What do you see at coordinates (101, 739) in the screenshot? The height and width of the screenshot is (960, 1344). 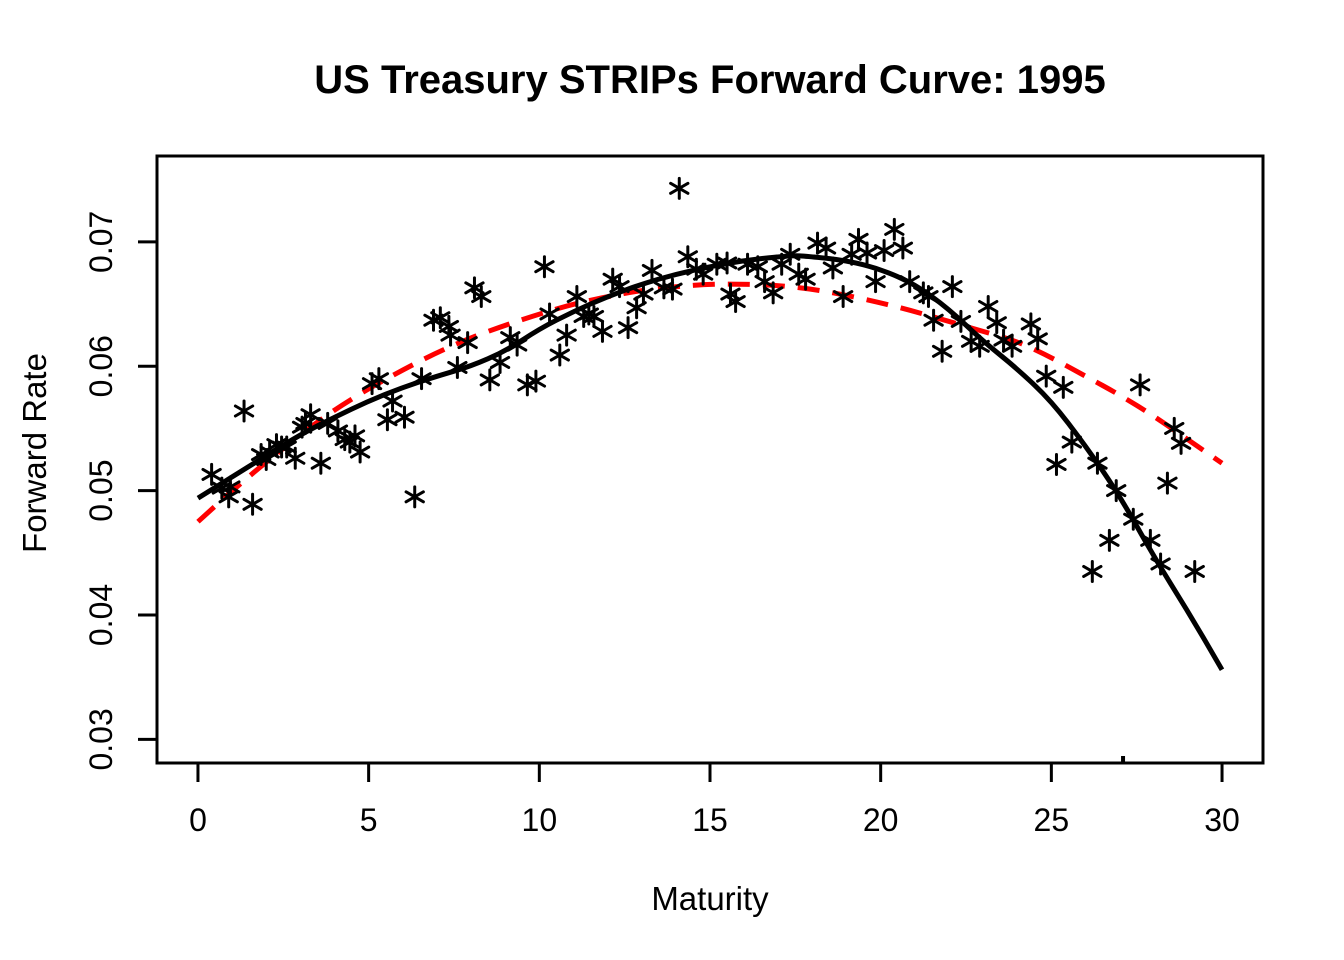 I see `y-tick-label: 0.03` at bounding box center [101, 739].